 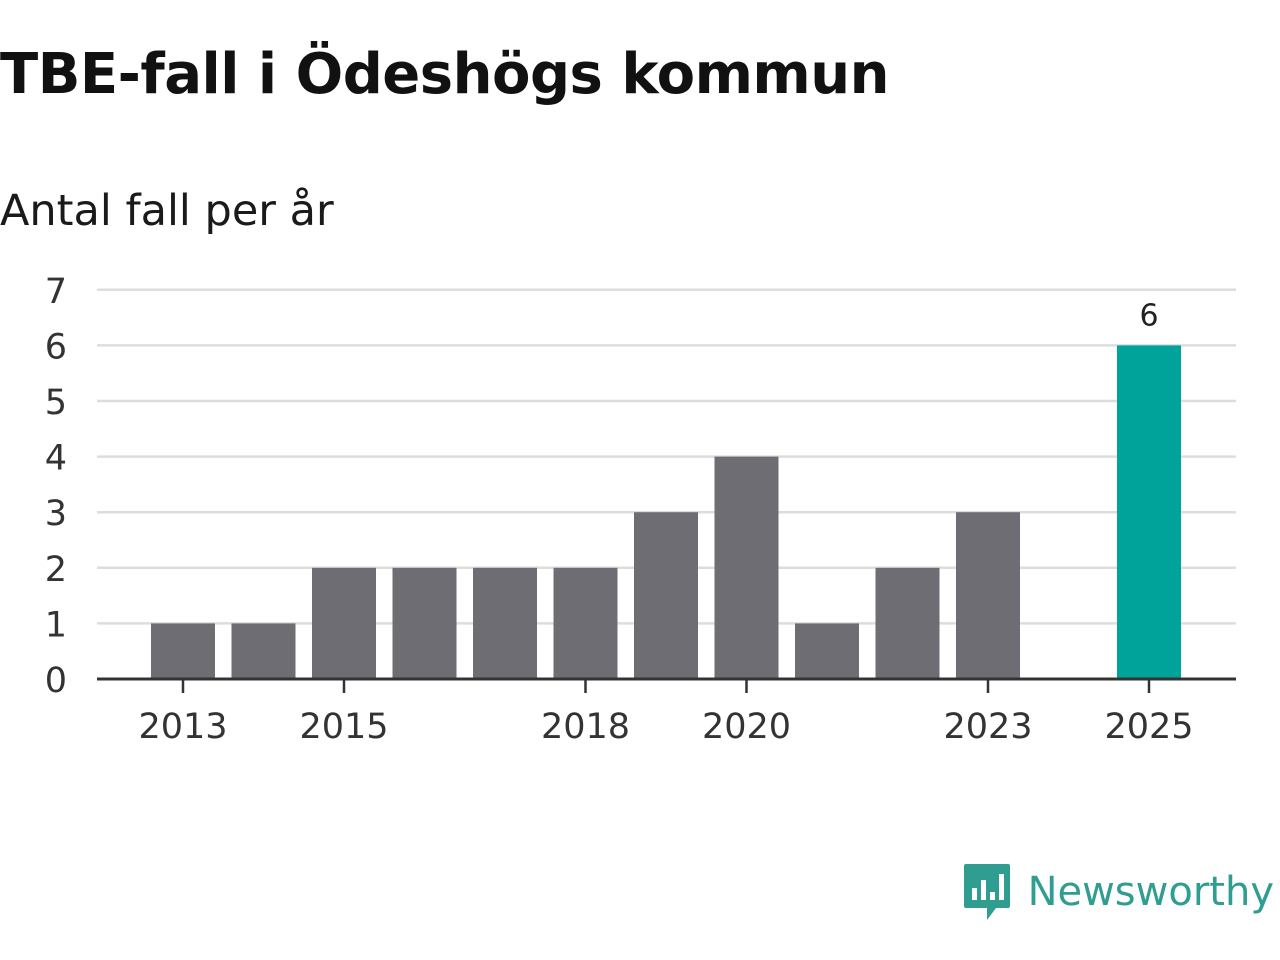 I want to click on y-tick-label: 2, so click(x=56, y=570).